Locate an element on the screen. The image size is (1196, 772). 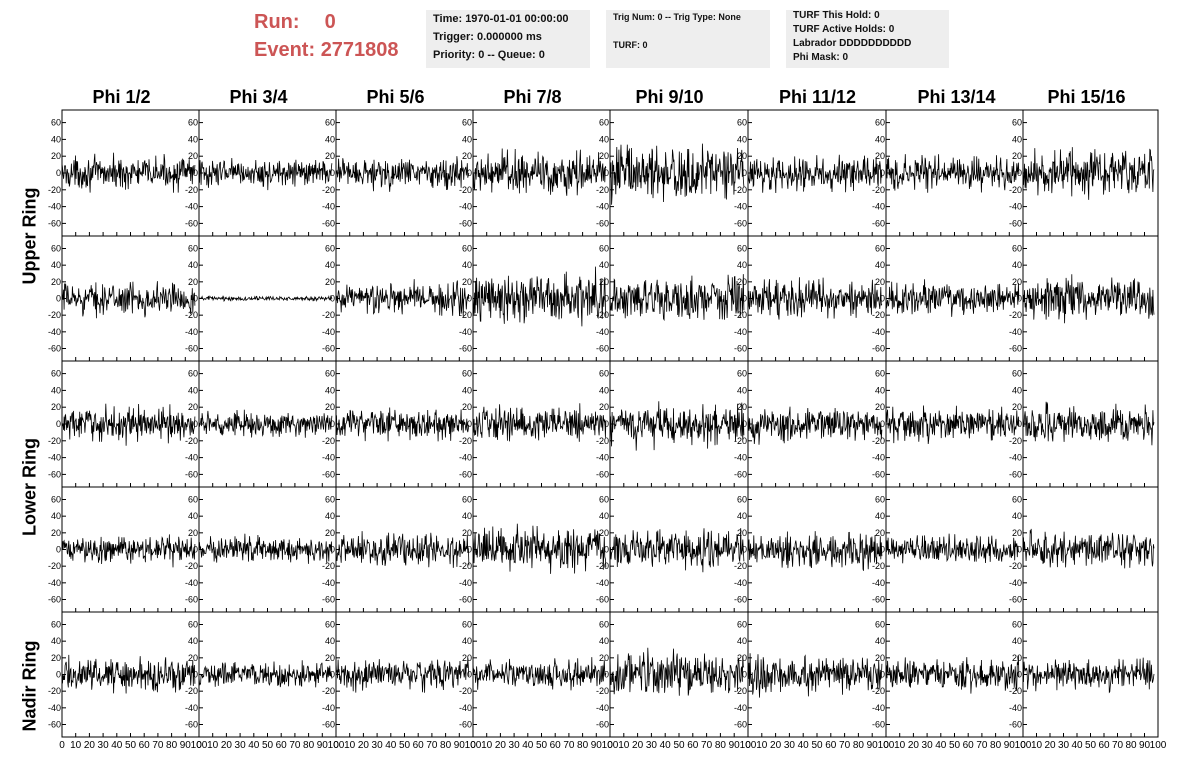
waveform-trace-r4-c1 is located at coordinates (265, 674).